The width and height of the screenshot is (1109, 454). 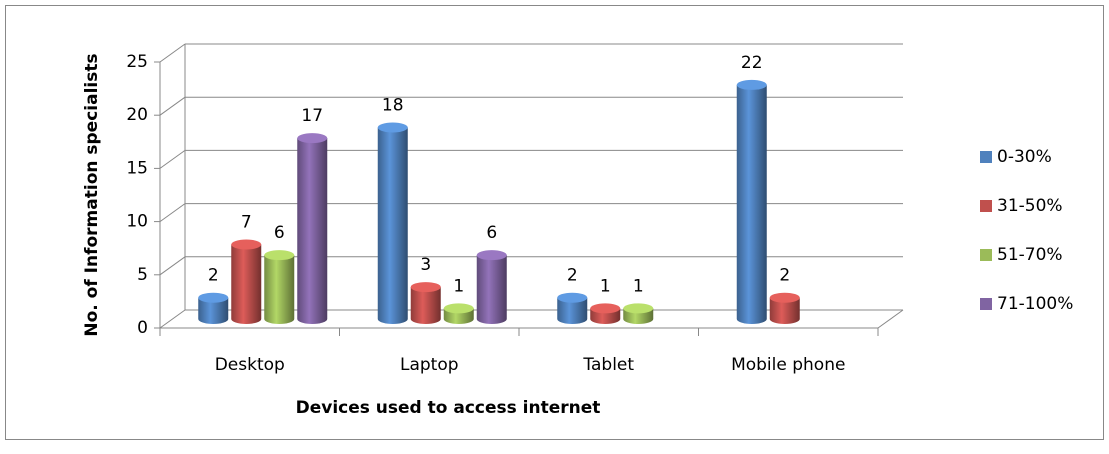 What do you see at coordinates (890, 319) in the screenshot?
I see `floor-line` at bounding box center [890, 319].